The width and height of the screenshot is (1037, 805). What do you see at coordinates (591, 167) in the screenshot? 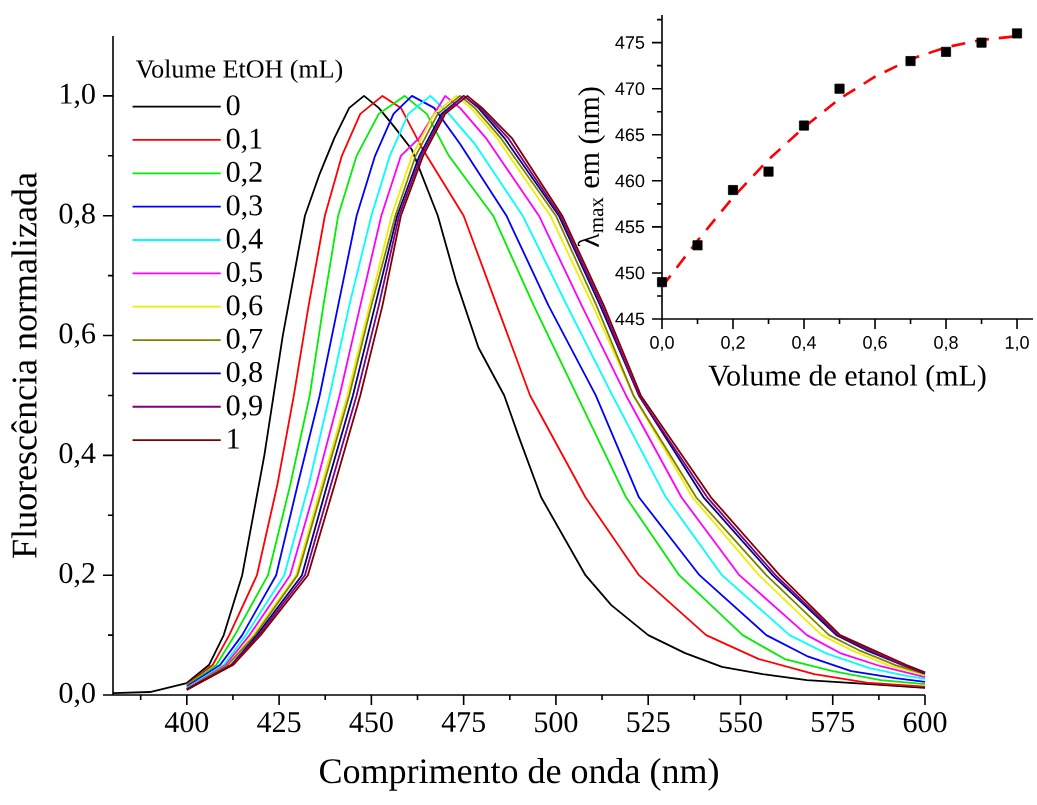
I see `y-axis-title: λ$_{max}$ em (nm)` at bounding box center [591, 167].